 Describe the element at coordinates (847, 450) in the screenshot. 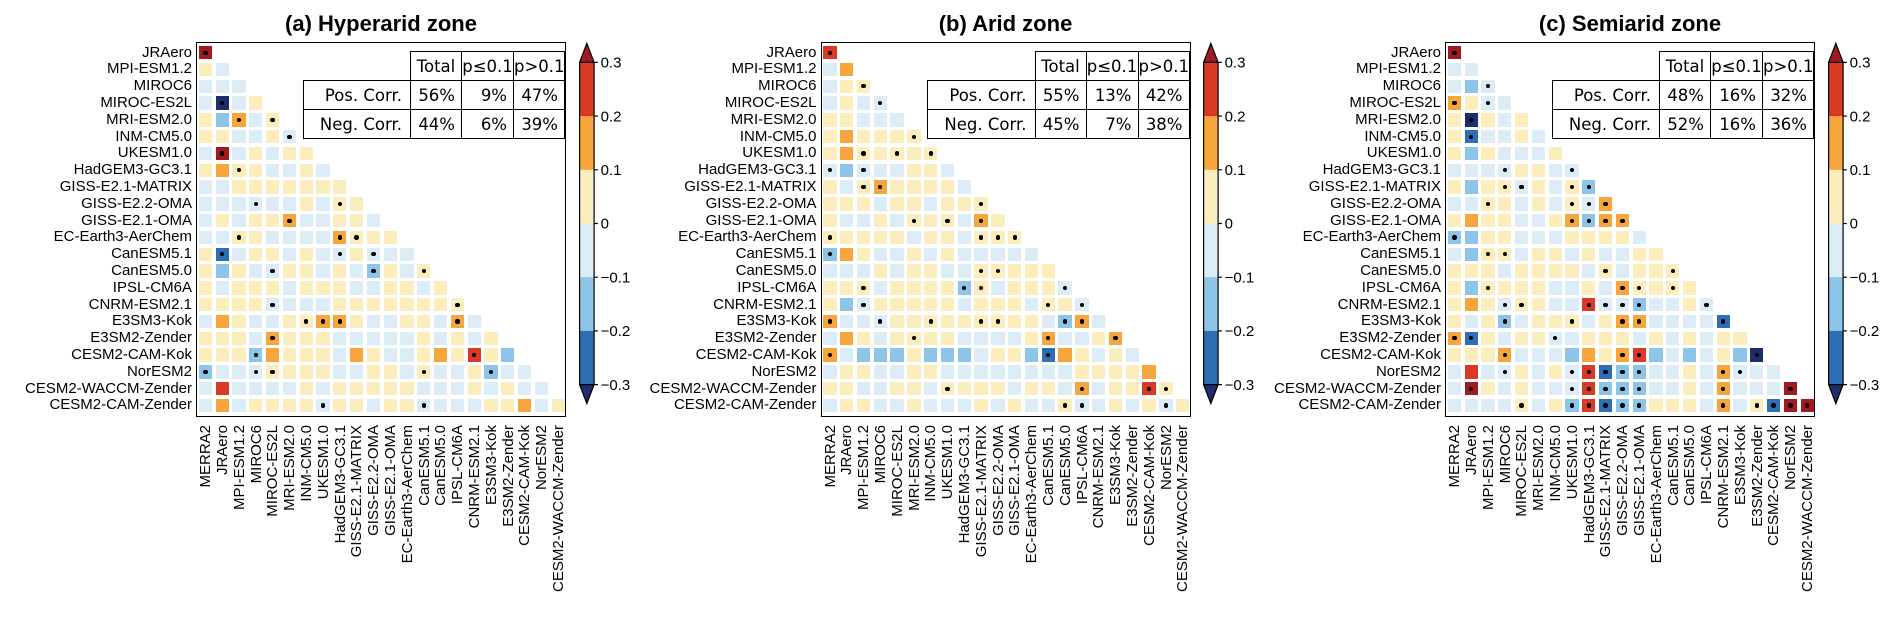

I see `x-tick-label: JRAero` at that location.